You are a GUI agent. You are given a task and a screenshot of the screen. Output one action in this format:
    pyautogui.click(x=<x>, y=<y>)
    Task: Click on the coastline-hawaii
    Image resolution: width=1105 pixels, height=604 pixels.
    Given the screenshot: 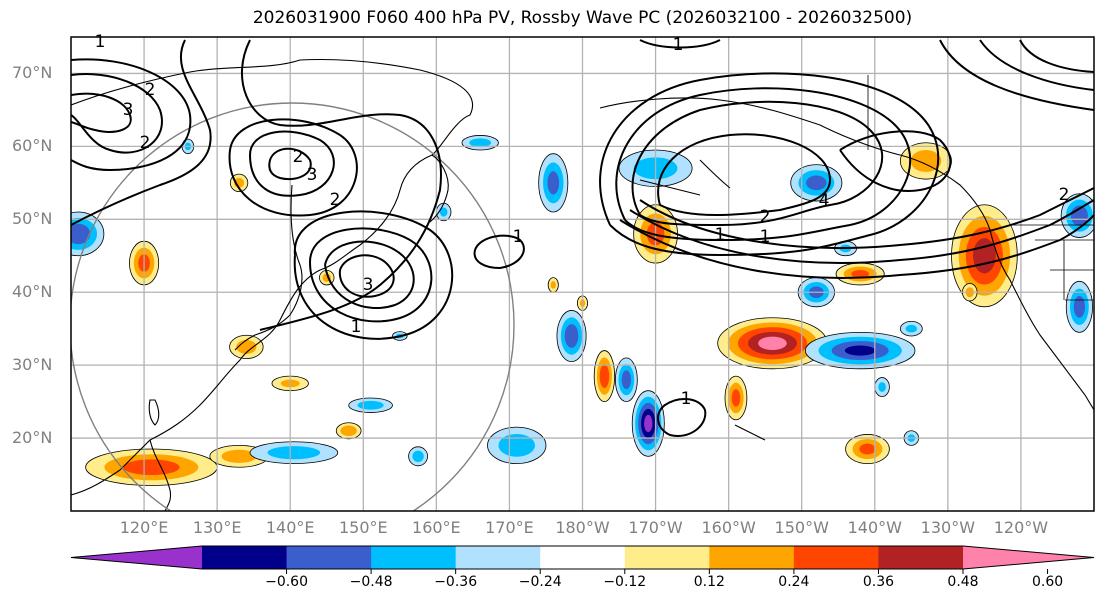 What is the action you would take?
    pyautogui.click(x=750, y=432)
    